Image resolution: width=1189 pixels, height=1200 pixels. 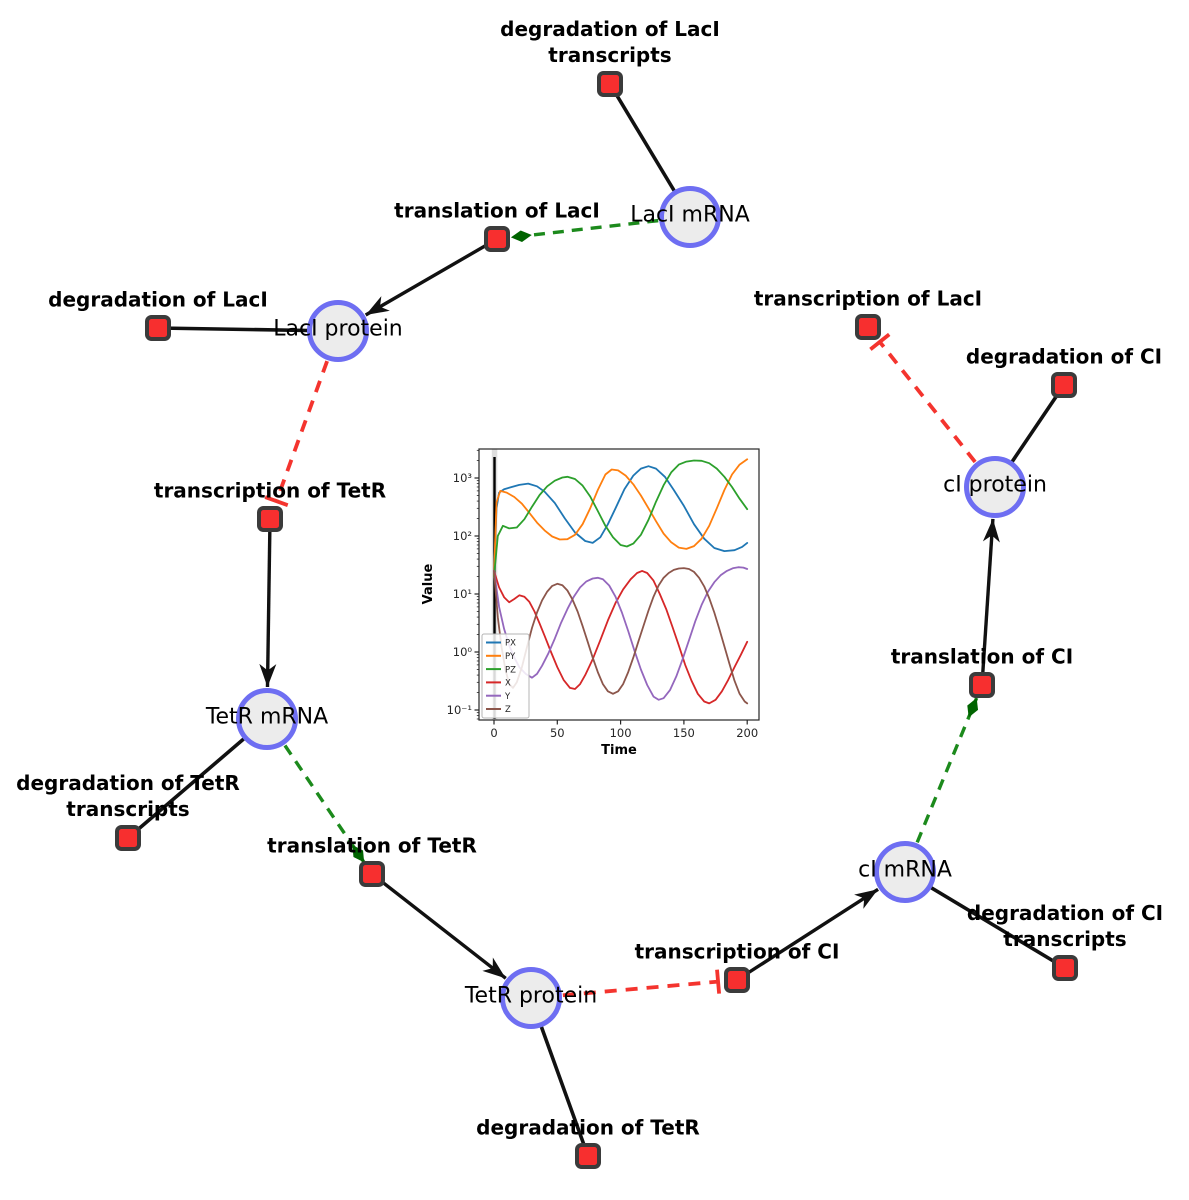 What do you see at coordinates (808, 934) in the screenshot?
I see `edge-transcription-ci-to-ci-mrna` at bounding box center [808, 934].